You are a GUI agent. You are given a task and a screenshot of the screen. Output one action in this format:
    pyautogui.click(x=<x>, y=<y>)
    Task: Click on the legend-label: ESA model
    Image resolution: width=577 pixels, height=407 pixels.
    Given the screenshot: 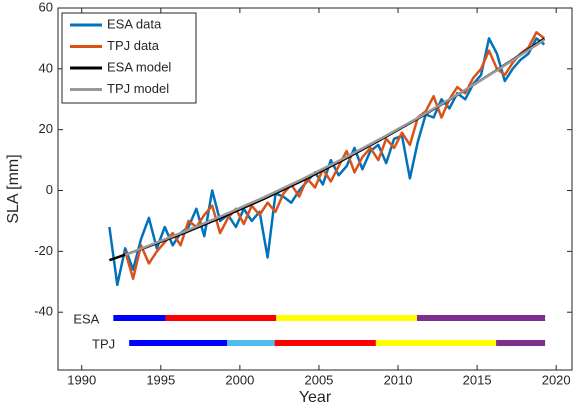 What is the action you would take?
    pyautogui.click(x=139, y=66)
    